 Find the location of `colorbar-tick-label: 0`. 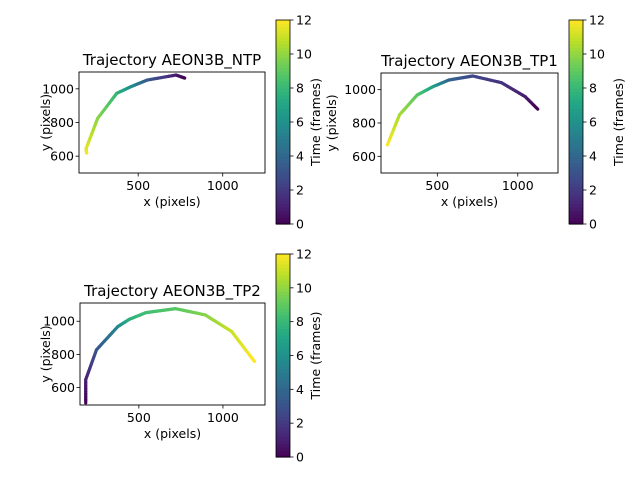

colorbar-tick-label: 0 is located at coordinates (300, 224).